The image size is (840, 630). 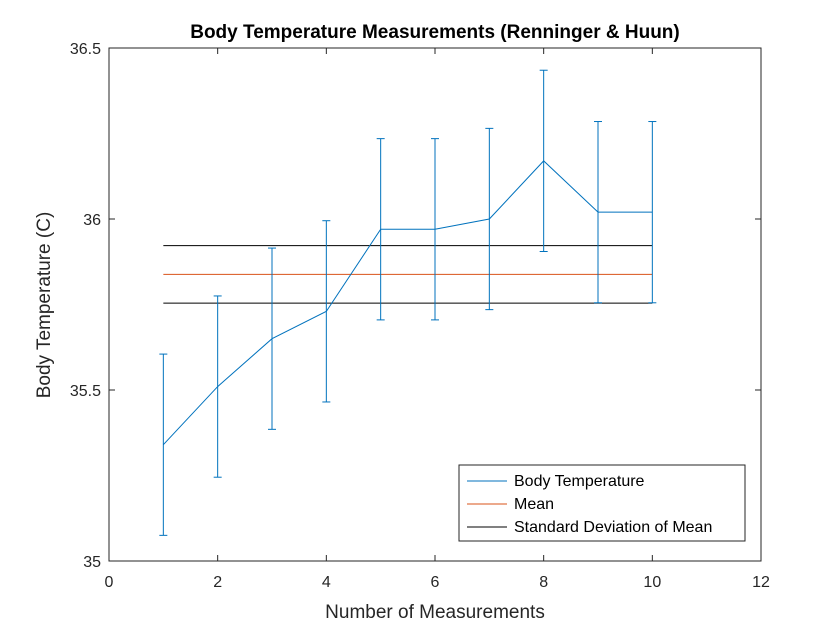 I want to click on x-tick-label: 2, so click(x=217, y=582).